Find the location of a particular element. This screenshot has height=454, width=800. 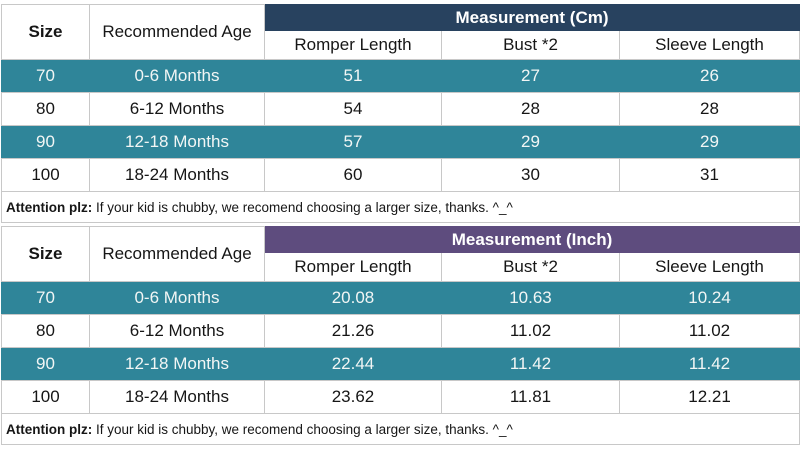

sleeve-length-cell: 12.21 is located at coordinates (709, 397).